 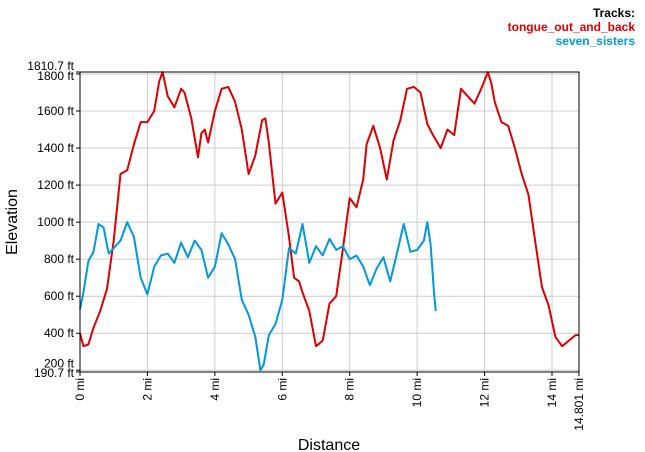 What do you see at coordinates (54, 373) in the screenshot?
I see `y-tick-label: 190.7 ft` at bounding box center [54, 373].